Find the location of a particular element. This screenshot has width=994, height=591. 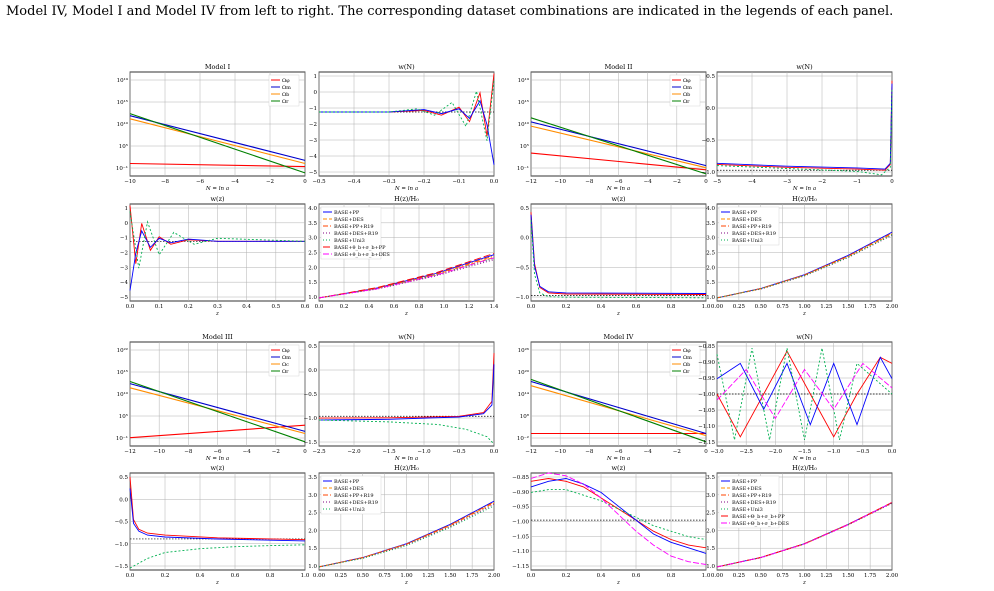

y-tick-label: −5 is located at coordinates (313, 173).